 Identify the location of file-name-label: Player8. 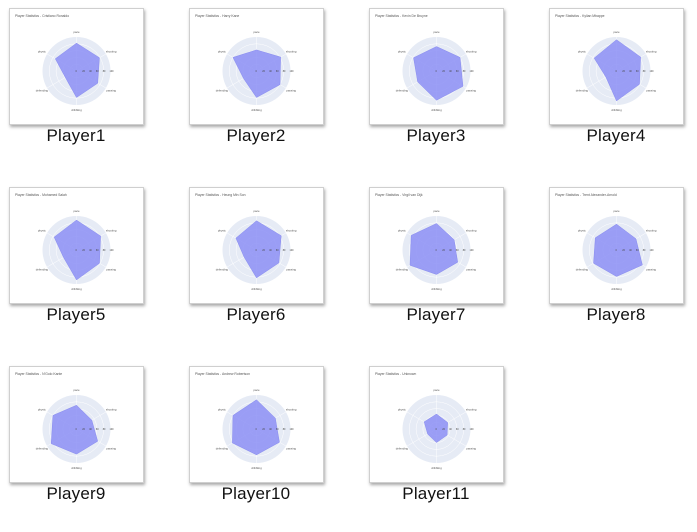
(616, 314).